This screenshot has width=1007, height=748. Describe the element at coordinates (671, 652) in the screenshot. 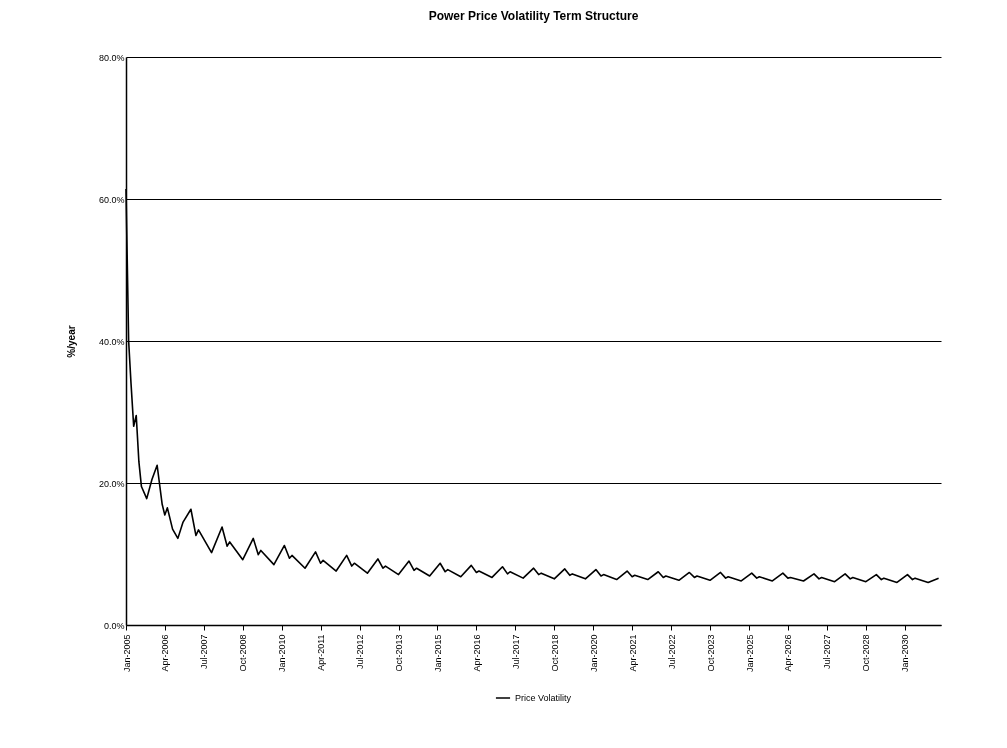

I see `x-tick-label: Jul-2022` at that location.